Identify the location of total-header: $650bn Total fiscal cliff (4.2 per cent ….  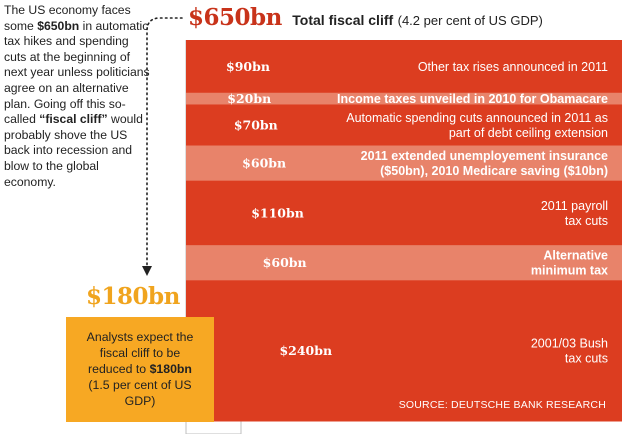
(365, 17).